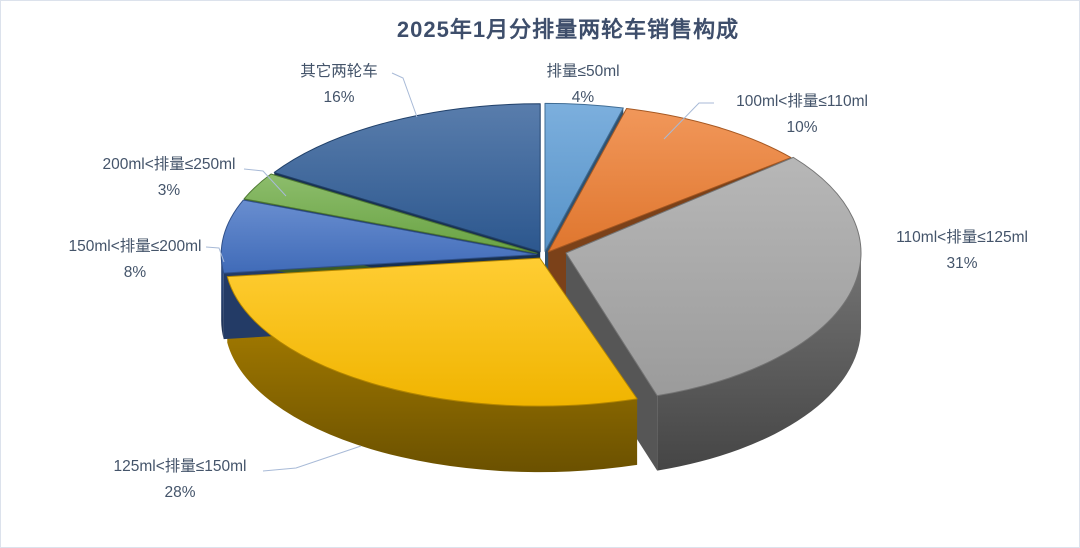  What do you see at coordinates (568, 29) in the screenshot?
I see `chart-title: 2025年1月分排量两轮车销售构成` at bounding box center [568, 29].